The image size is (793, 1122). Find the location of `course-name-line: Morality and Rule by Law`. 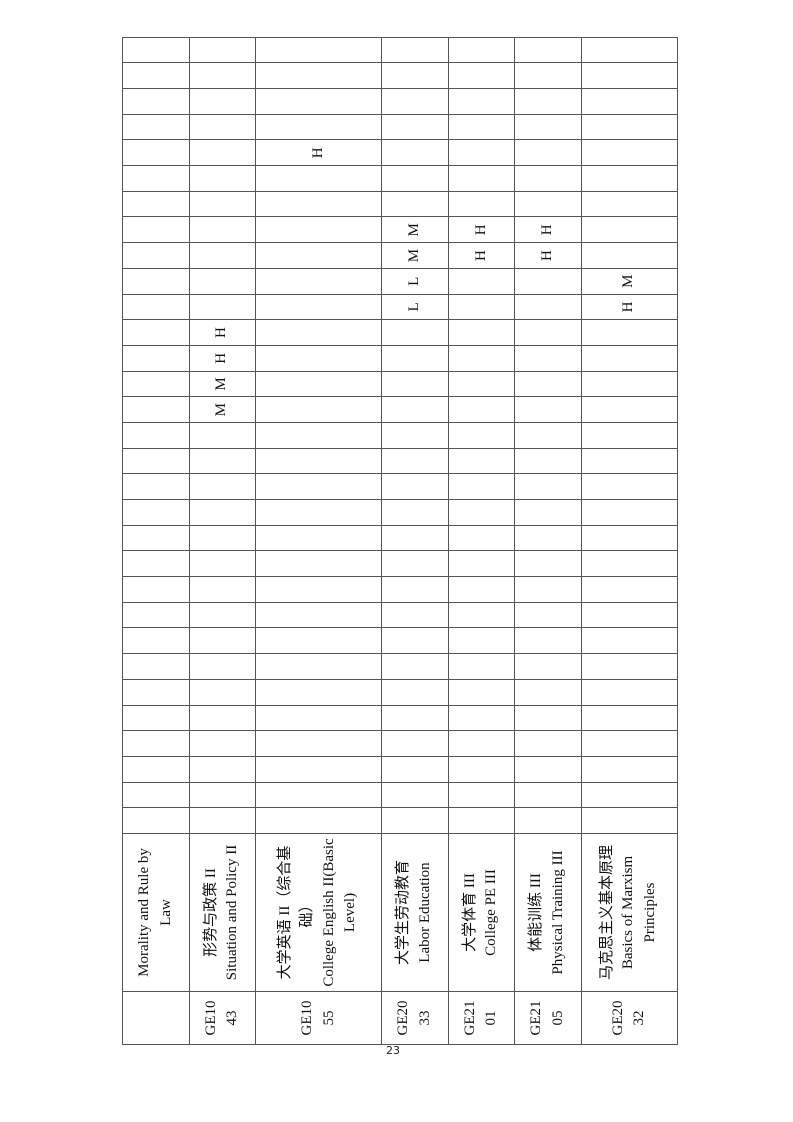

course-name-line: Morality and Rule by Law is located at coordinates (155, 912).